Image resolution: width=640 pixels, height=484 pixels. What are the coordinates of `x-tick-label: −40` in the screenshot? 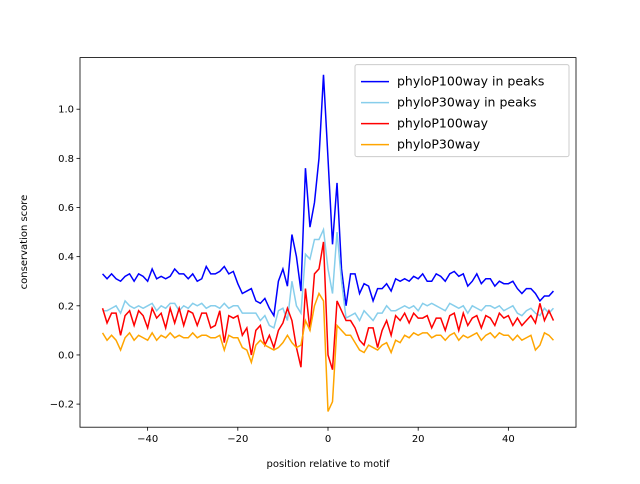 It's located at (147, 439).